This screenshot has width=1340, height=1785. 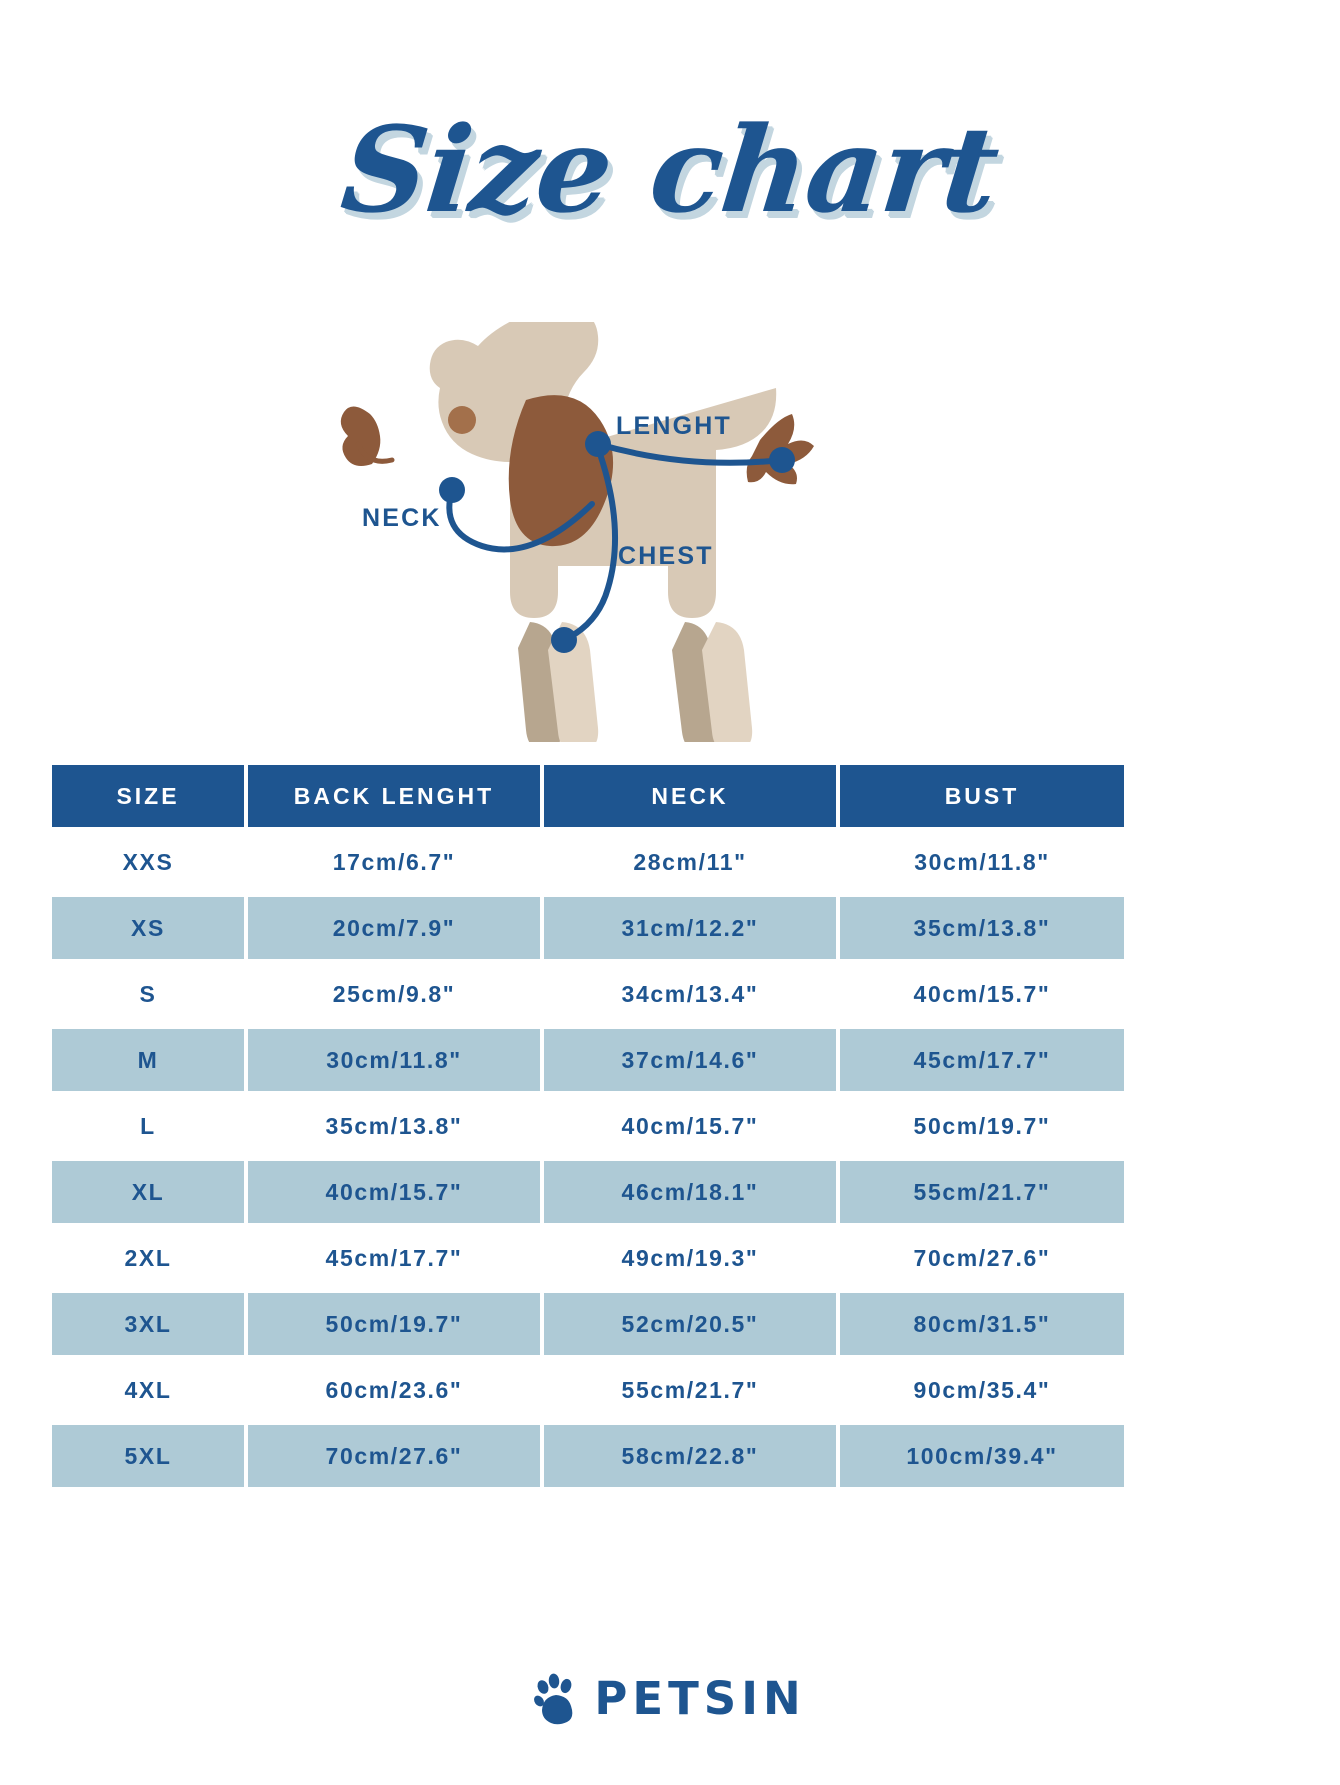 I want to click on table-row: 4XL 60cm/23.6" 55cm/21.7" 90cm/35.4", so click(x=588, y=1390).